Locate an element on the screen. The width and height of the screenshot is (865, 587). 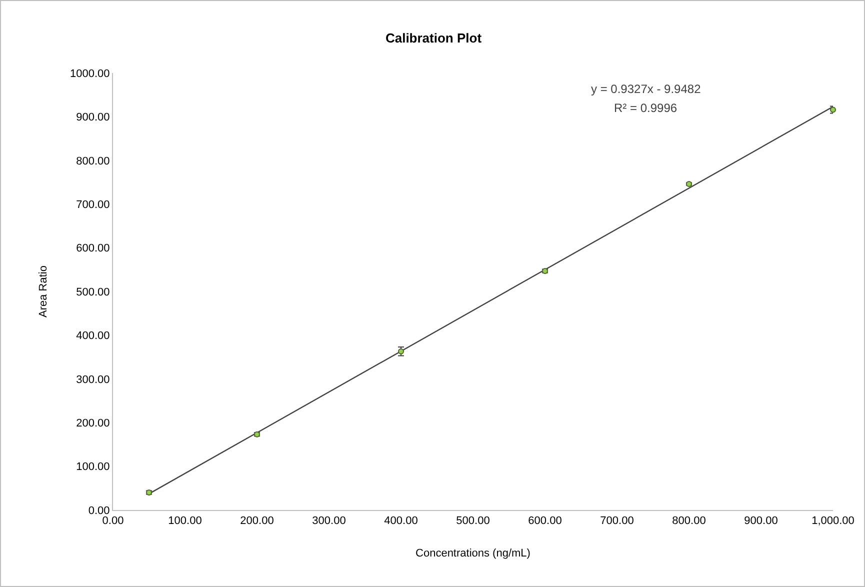
y-tick-label: 900.00 is located at coordinates (93, 118).